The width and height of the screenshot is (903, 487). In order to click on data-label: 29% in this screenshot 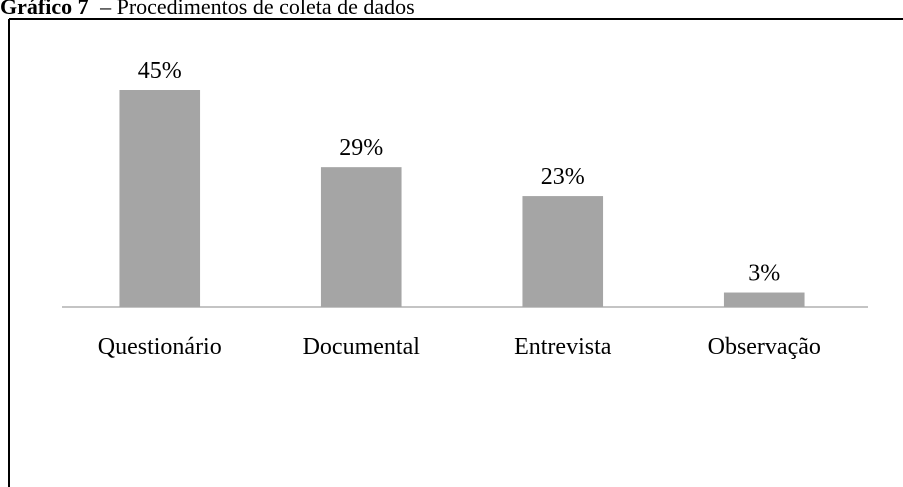, I will do `click(361, 148)`.